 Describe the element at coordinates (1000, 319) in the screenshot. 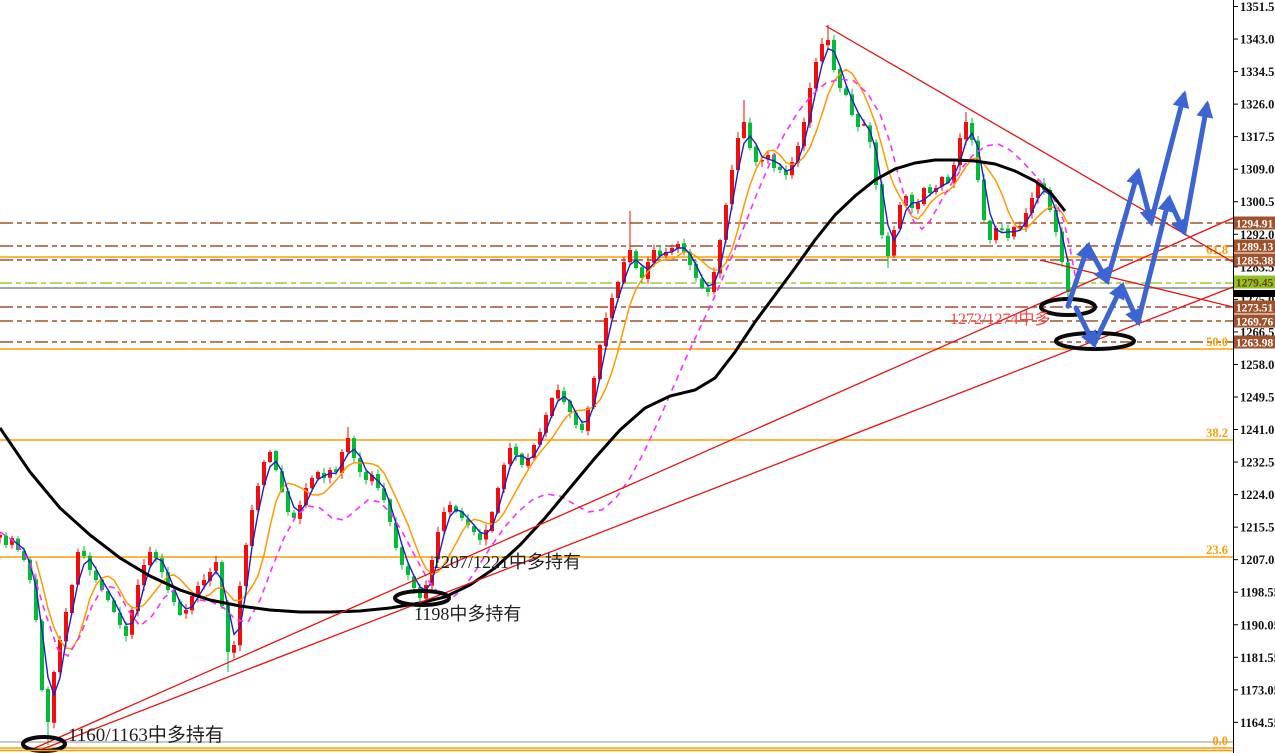

I see `chart-annotation: 1272/1274中多` at that location.